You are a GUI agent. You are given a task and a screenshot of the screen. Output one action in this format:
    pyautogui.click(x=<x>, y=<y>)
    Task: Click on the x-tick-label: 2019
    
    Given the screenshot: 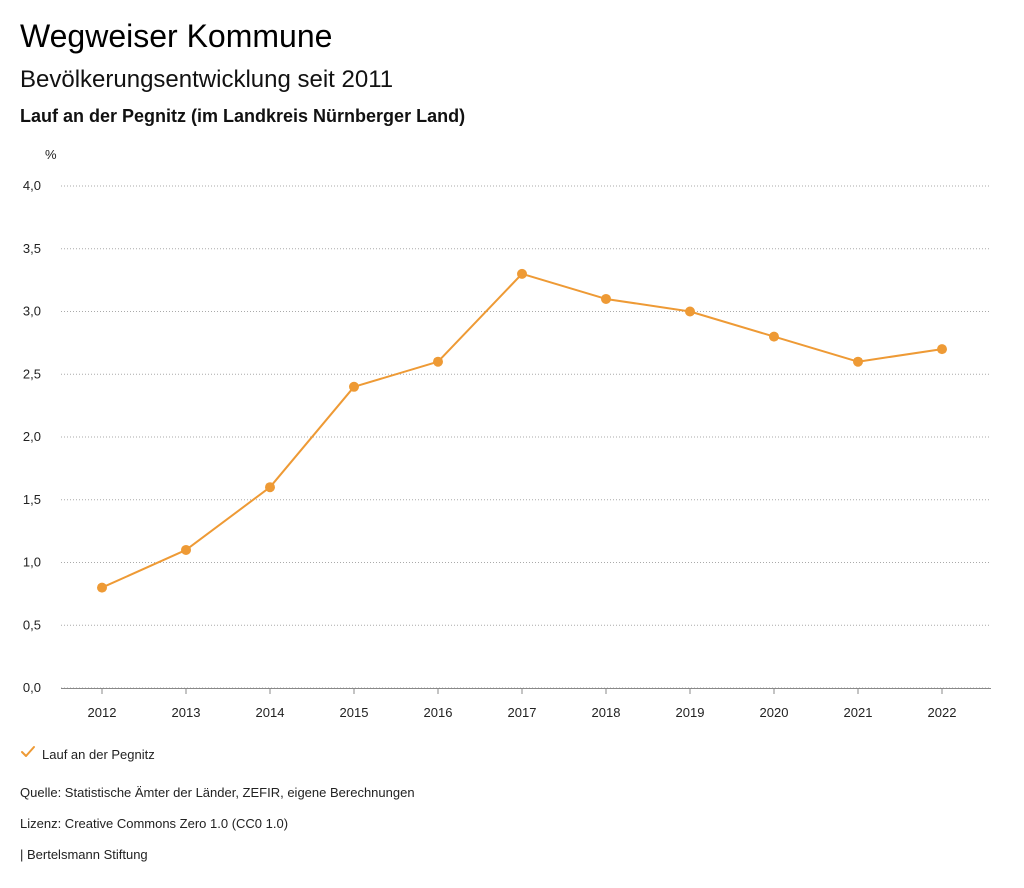 What is the action you would take?
    pyautogui.click(x=690, y=712)
    